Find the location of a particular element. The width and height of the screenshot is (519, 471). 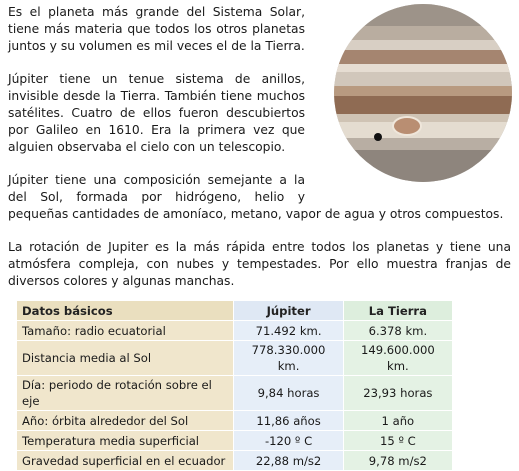

jupiter-value: -120 º C is located at coordinates (288, 440).